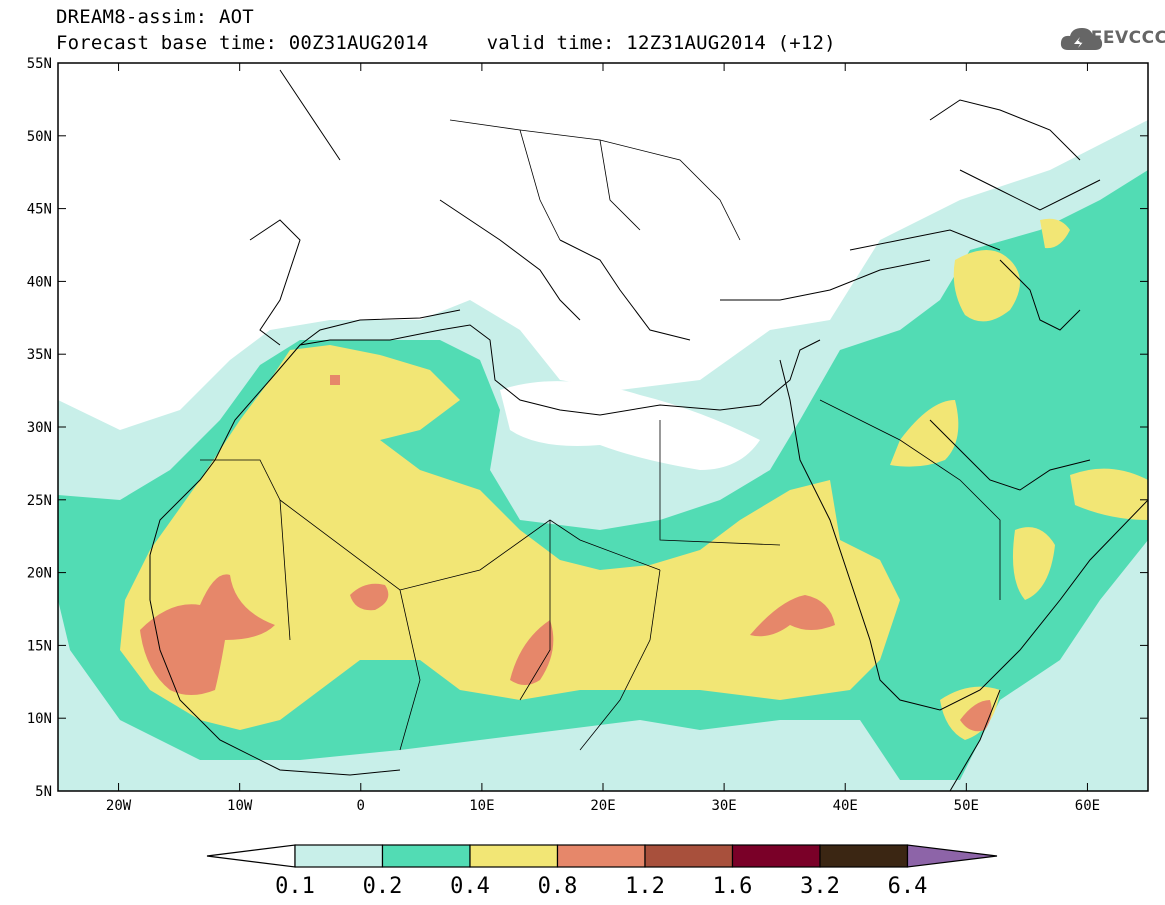 The height and width of the screenshot is (905, 1165). I want to click on lon-tick-label: 60E, so click(1087, 806).